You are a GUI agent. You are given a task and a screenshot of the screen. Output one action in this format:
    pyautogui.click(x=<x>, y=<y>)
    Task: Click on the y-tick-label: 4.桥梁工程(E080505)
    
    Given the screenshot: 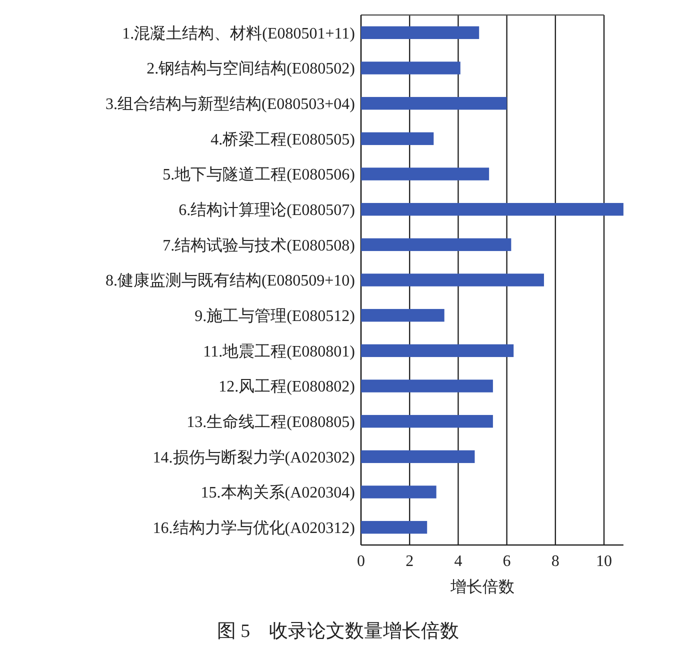 What is the action you would take?
    pyautogui.click(x=282, y=139)
    